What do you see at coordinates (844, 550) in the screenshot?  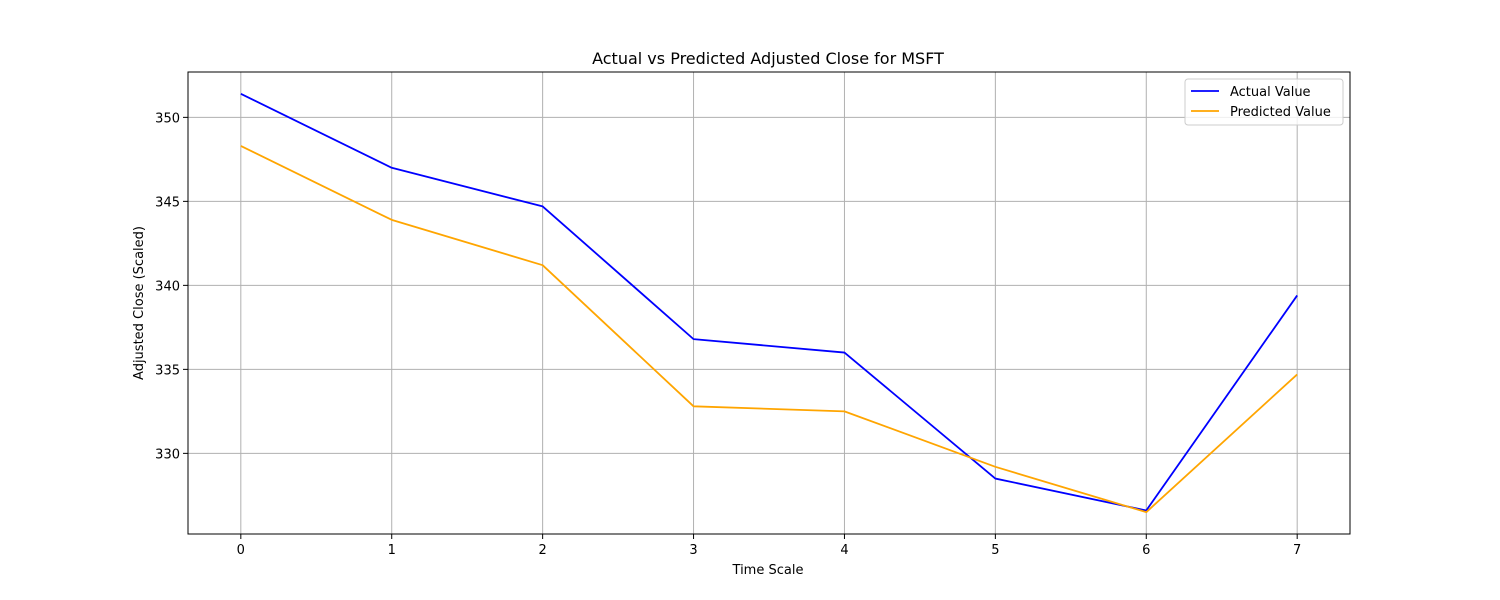 I see `x-tick-label: 4` at bounding box center [844, 550].